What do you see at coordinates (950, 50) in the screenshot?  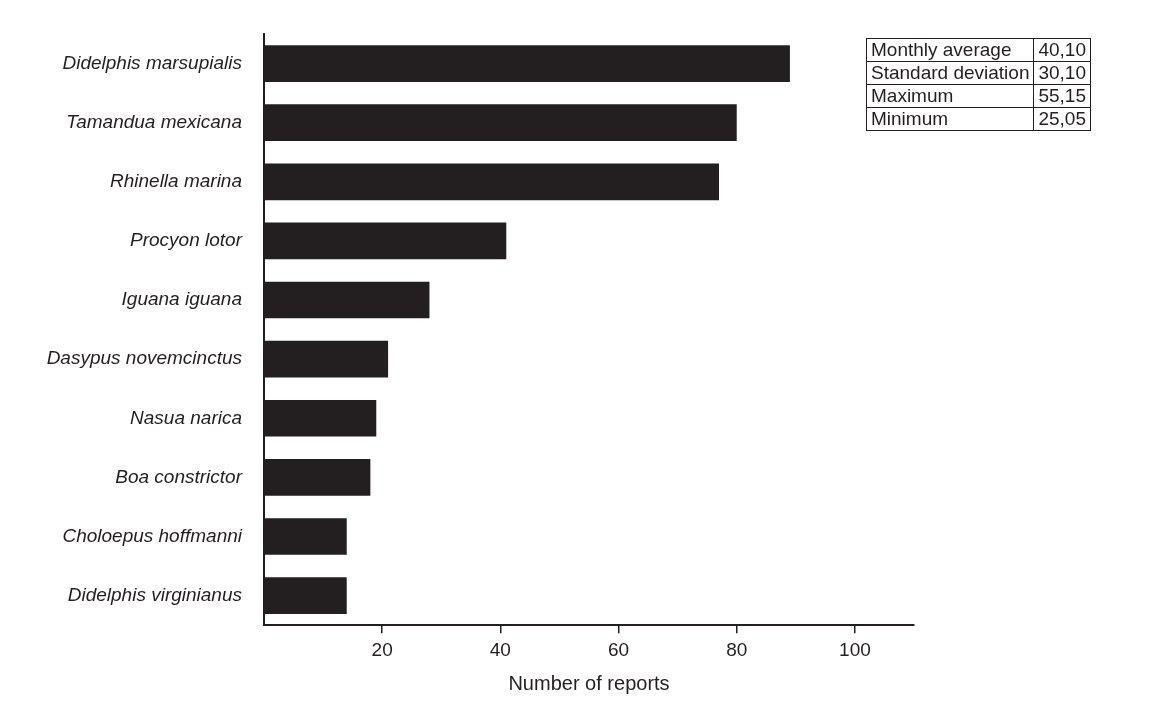 I see `annotation: Monthly average` at bounding box center [950, 50].